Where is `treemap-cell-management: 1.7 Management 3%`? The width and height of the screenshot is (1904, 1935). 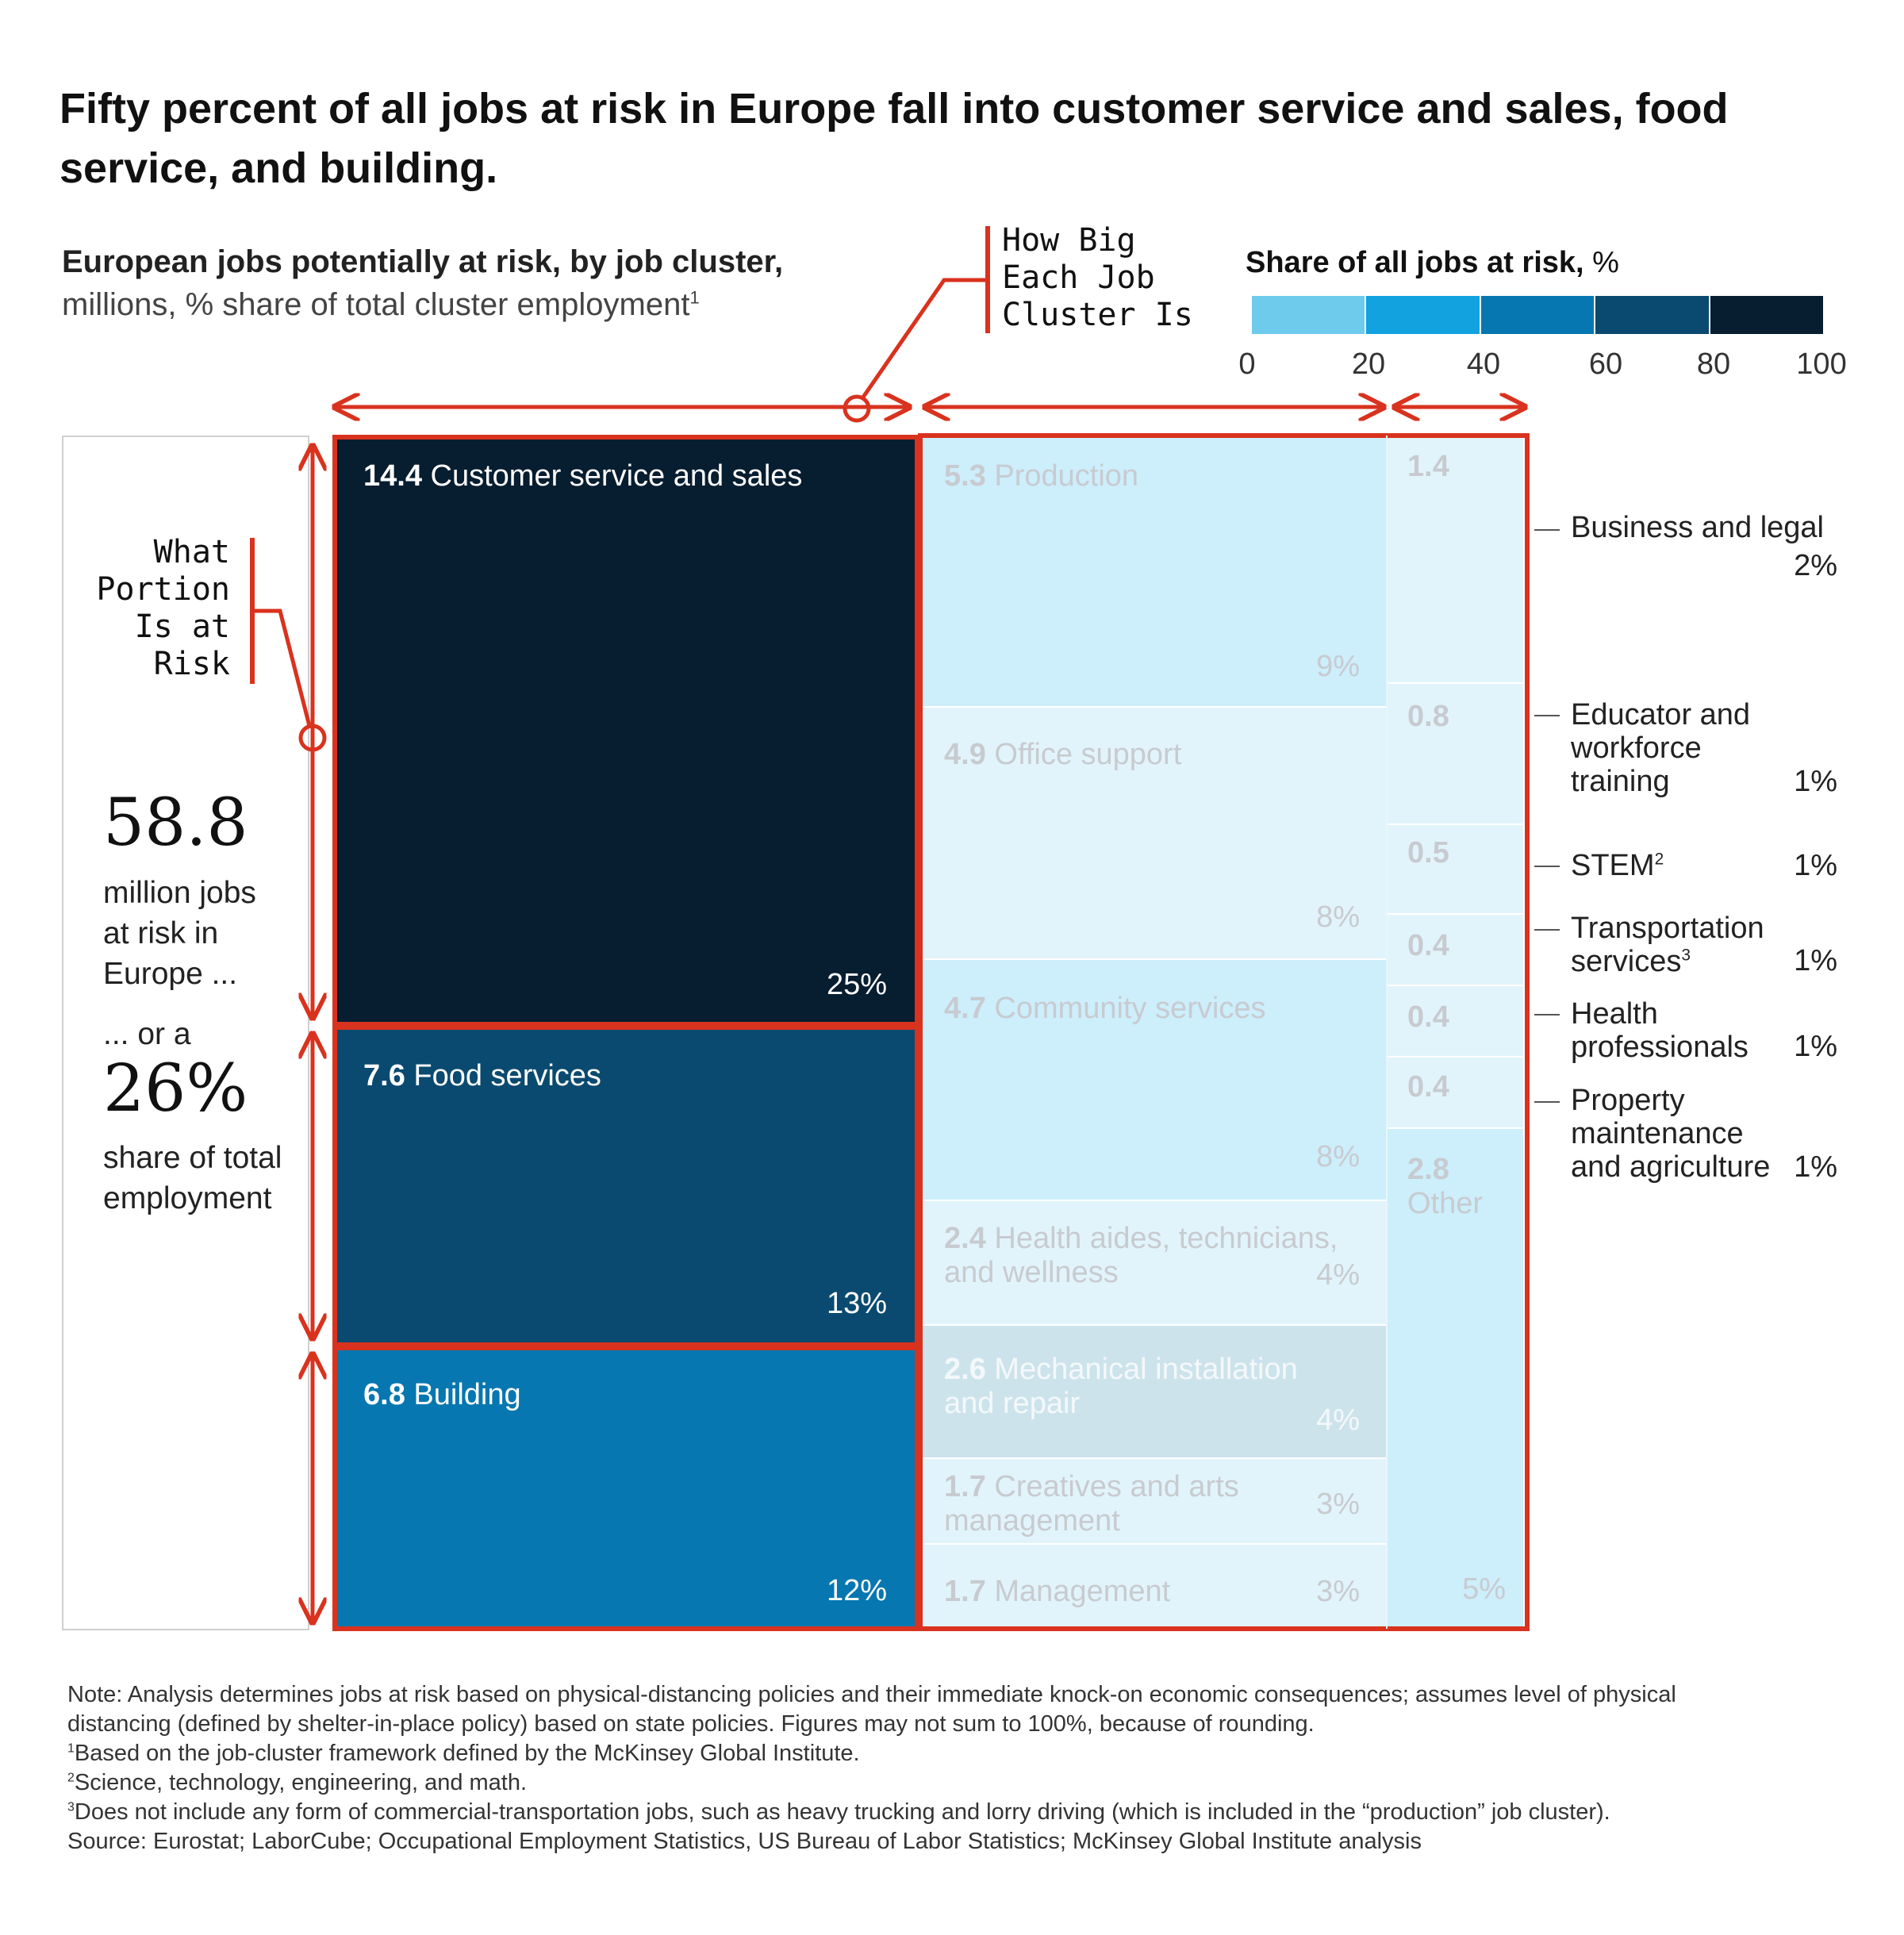
treemap-cell-management: 1.7 Management 3% is located at coordinates (1153, 1588).